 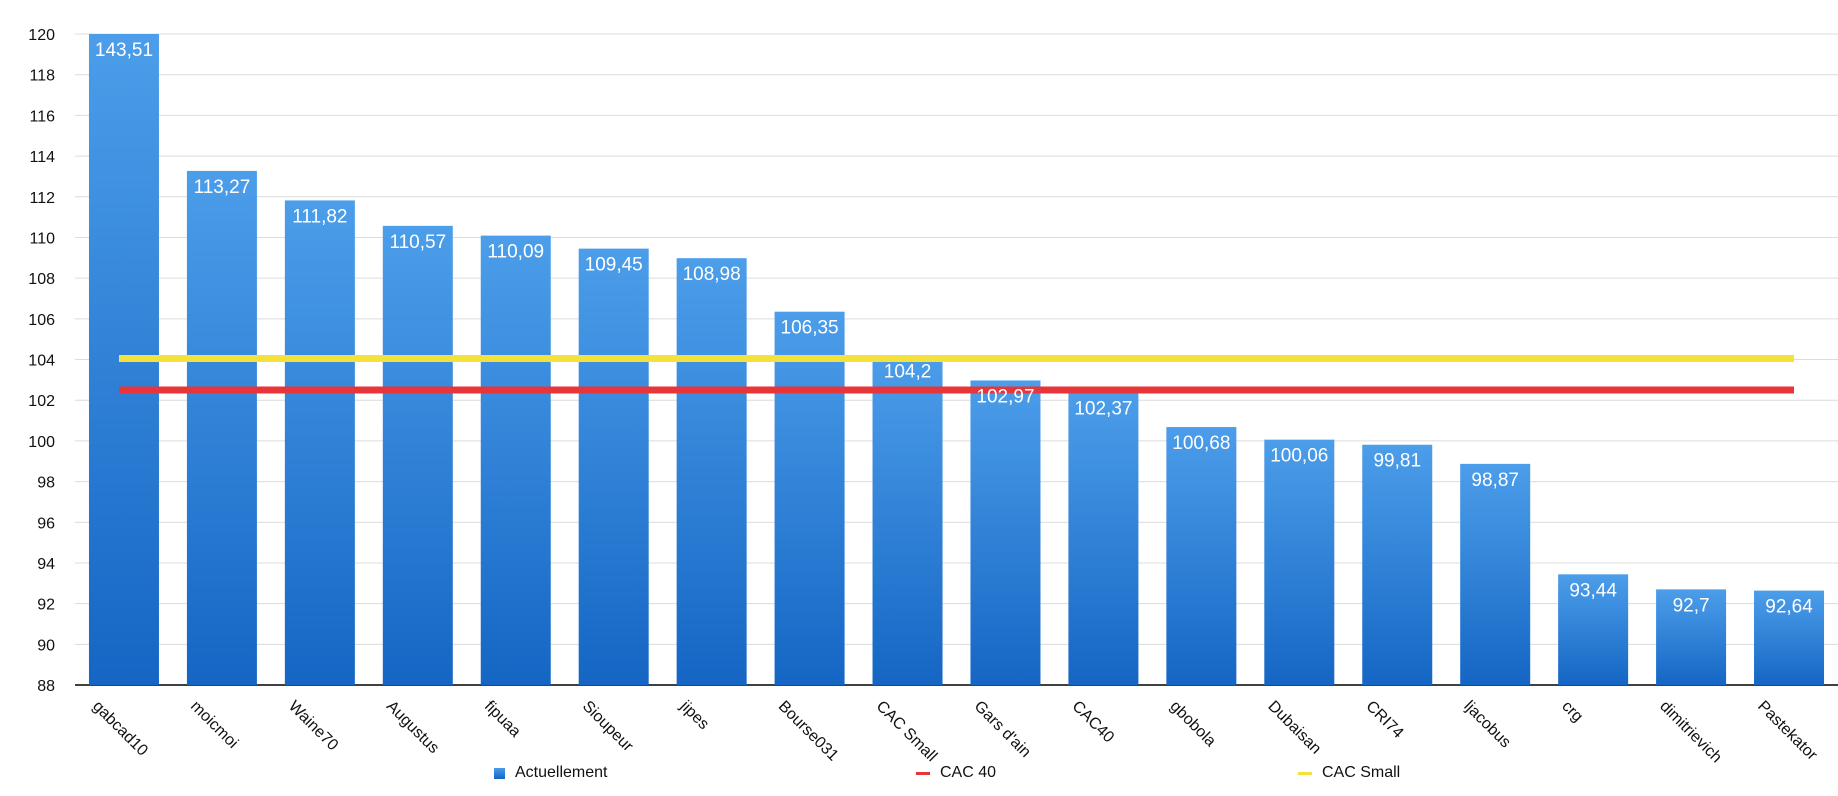 What do you see at coordinates (515, 252) in the screenshot?
I see `data-label: 110,09` at bounding box center [515, 252].